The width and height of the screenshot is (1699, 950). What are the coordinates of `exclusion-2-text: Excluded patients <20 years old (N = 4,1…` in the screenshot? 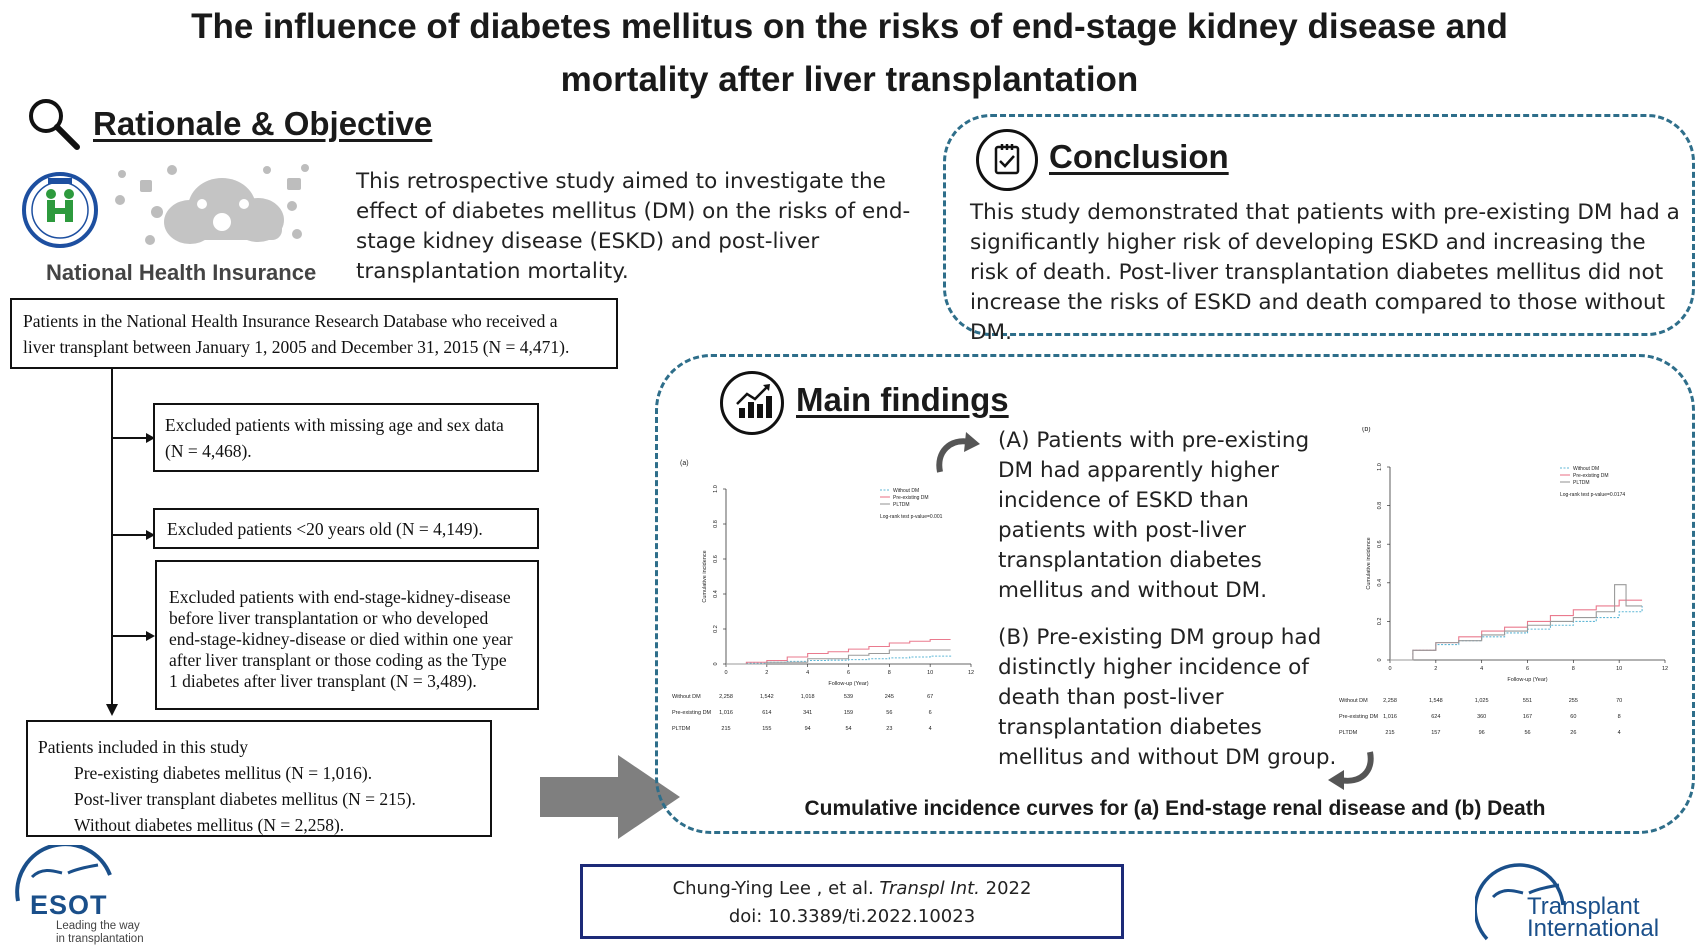 It's located at (325, 529).